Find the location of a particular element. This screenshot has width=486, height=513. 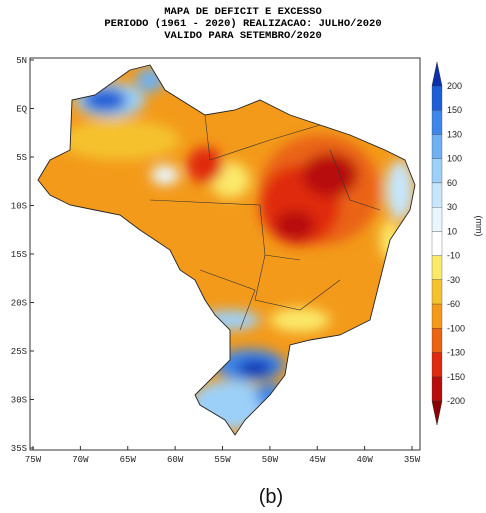

latitude-label: 30S is located at coordinates (19, 401).